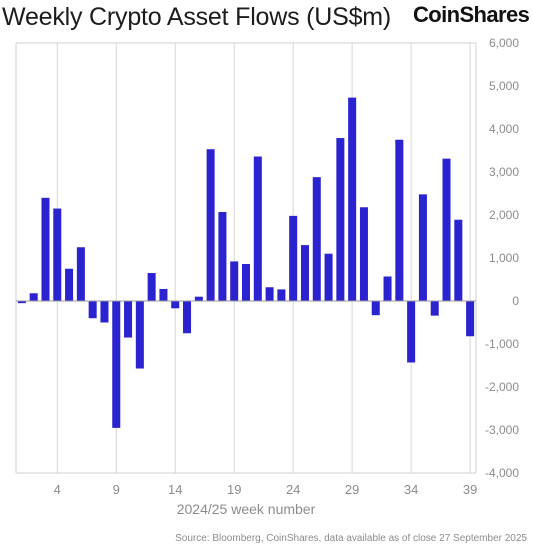 This screenshot has width=533, height=553. What do you see at coordinates (515, 301) in the screenshot?
I see `y-tick-label: 0` at bounding box center [515, 301].